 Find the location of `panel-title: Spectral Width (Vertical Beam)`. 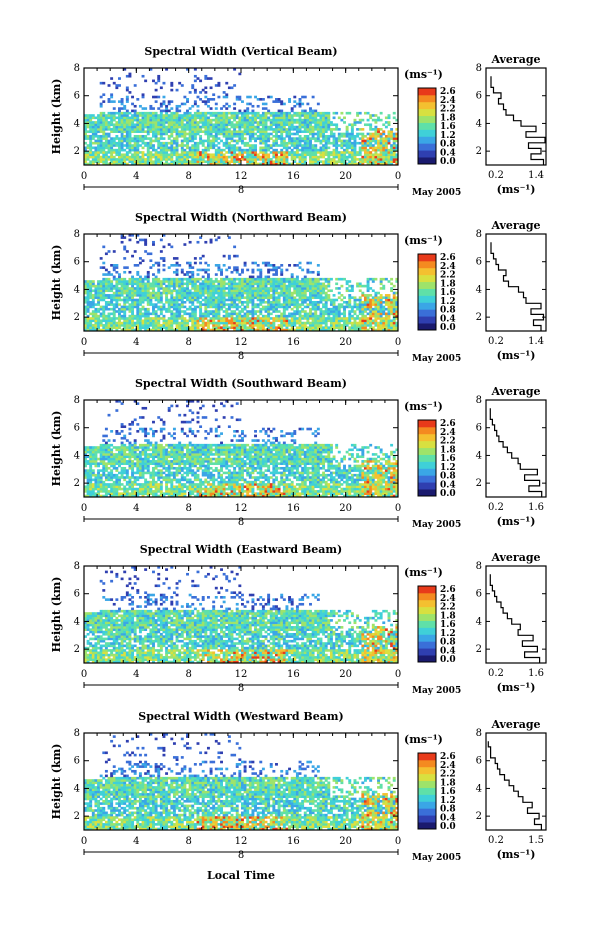

panel-title: Spectral Width (Vertical Beam) is located at coordinates (240, 51).